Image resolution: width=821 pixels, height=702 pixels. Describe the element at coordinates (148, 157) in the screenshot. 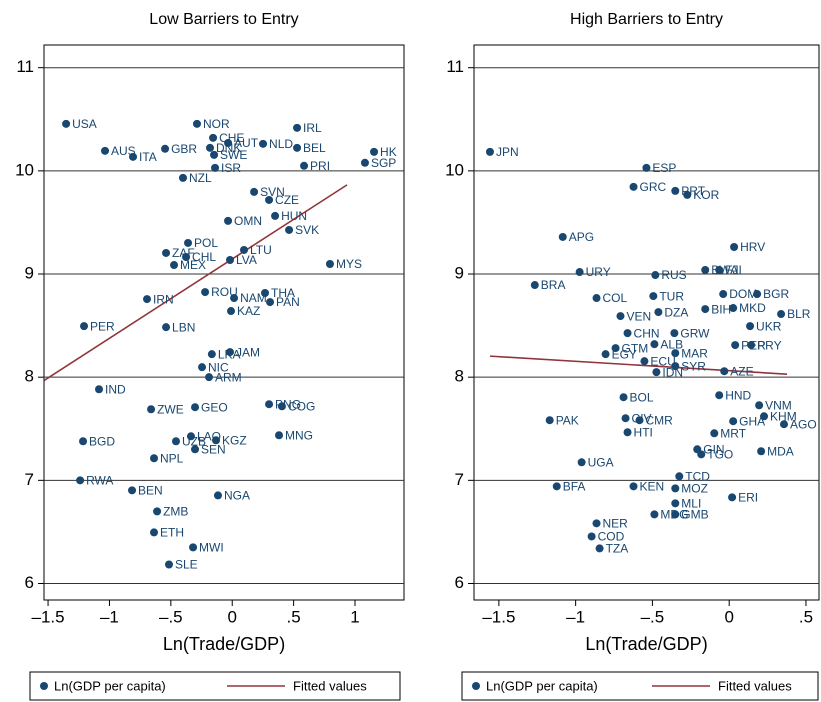

I see `point-label: ITA` at that location.